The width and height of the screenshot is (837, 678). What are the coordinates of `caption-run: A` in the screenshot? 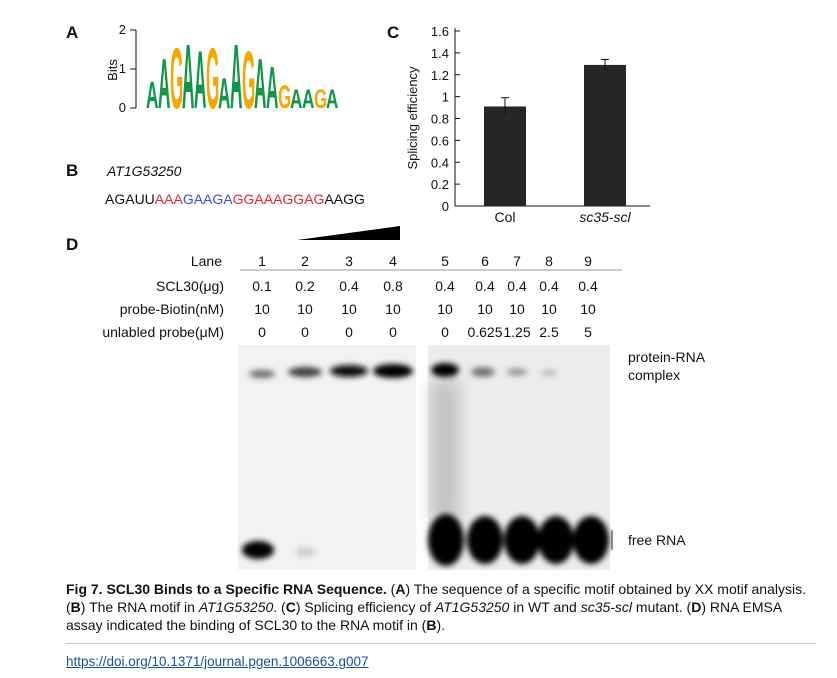 It's located at (400, 589).